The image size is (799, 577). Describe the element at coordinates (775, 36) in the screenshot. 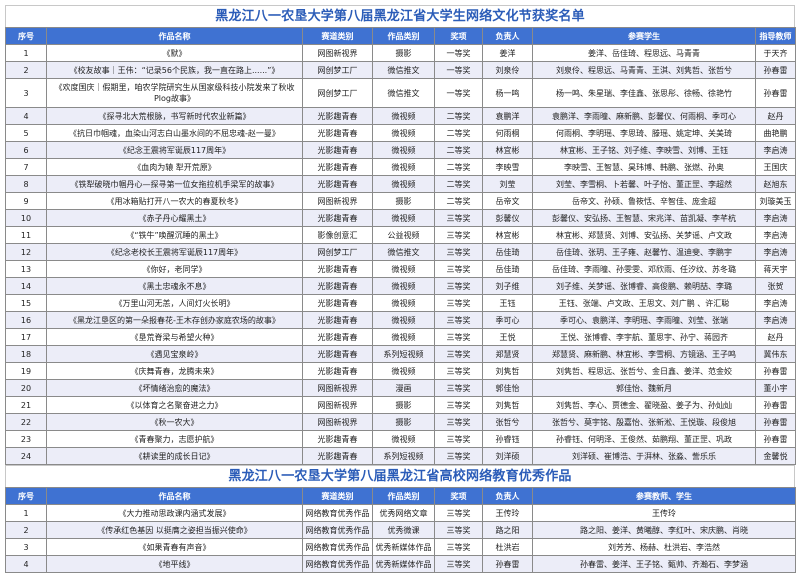

I see `header-advisor: 指导教师` at that location.